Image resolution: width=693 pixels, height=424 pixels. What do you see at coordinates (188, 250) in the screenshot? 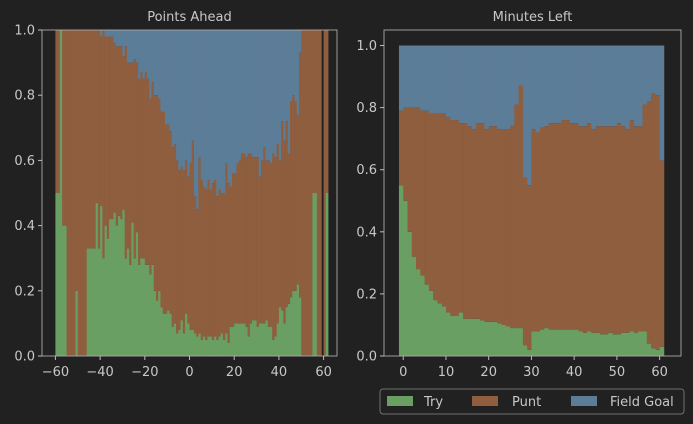
I see `points-ahead-bar-punt--1` at bounding box center [188, 250].